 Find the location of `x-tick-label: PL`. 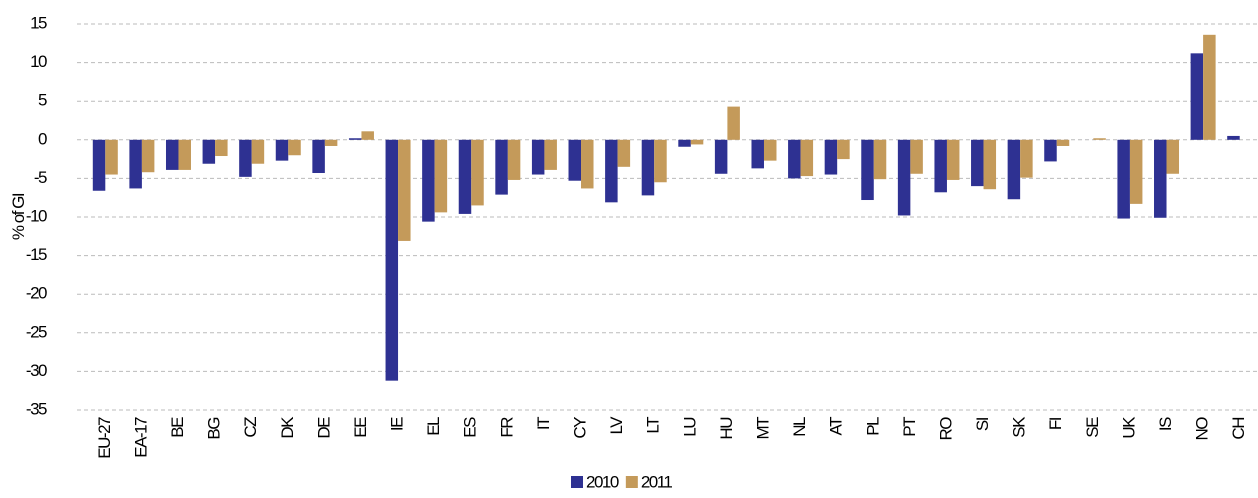

x-tick-label: PL is located at coordinates (872, 426).